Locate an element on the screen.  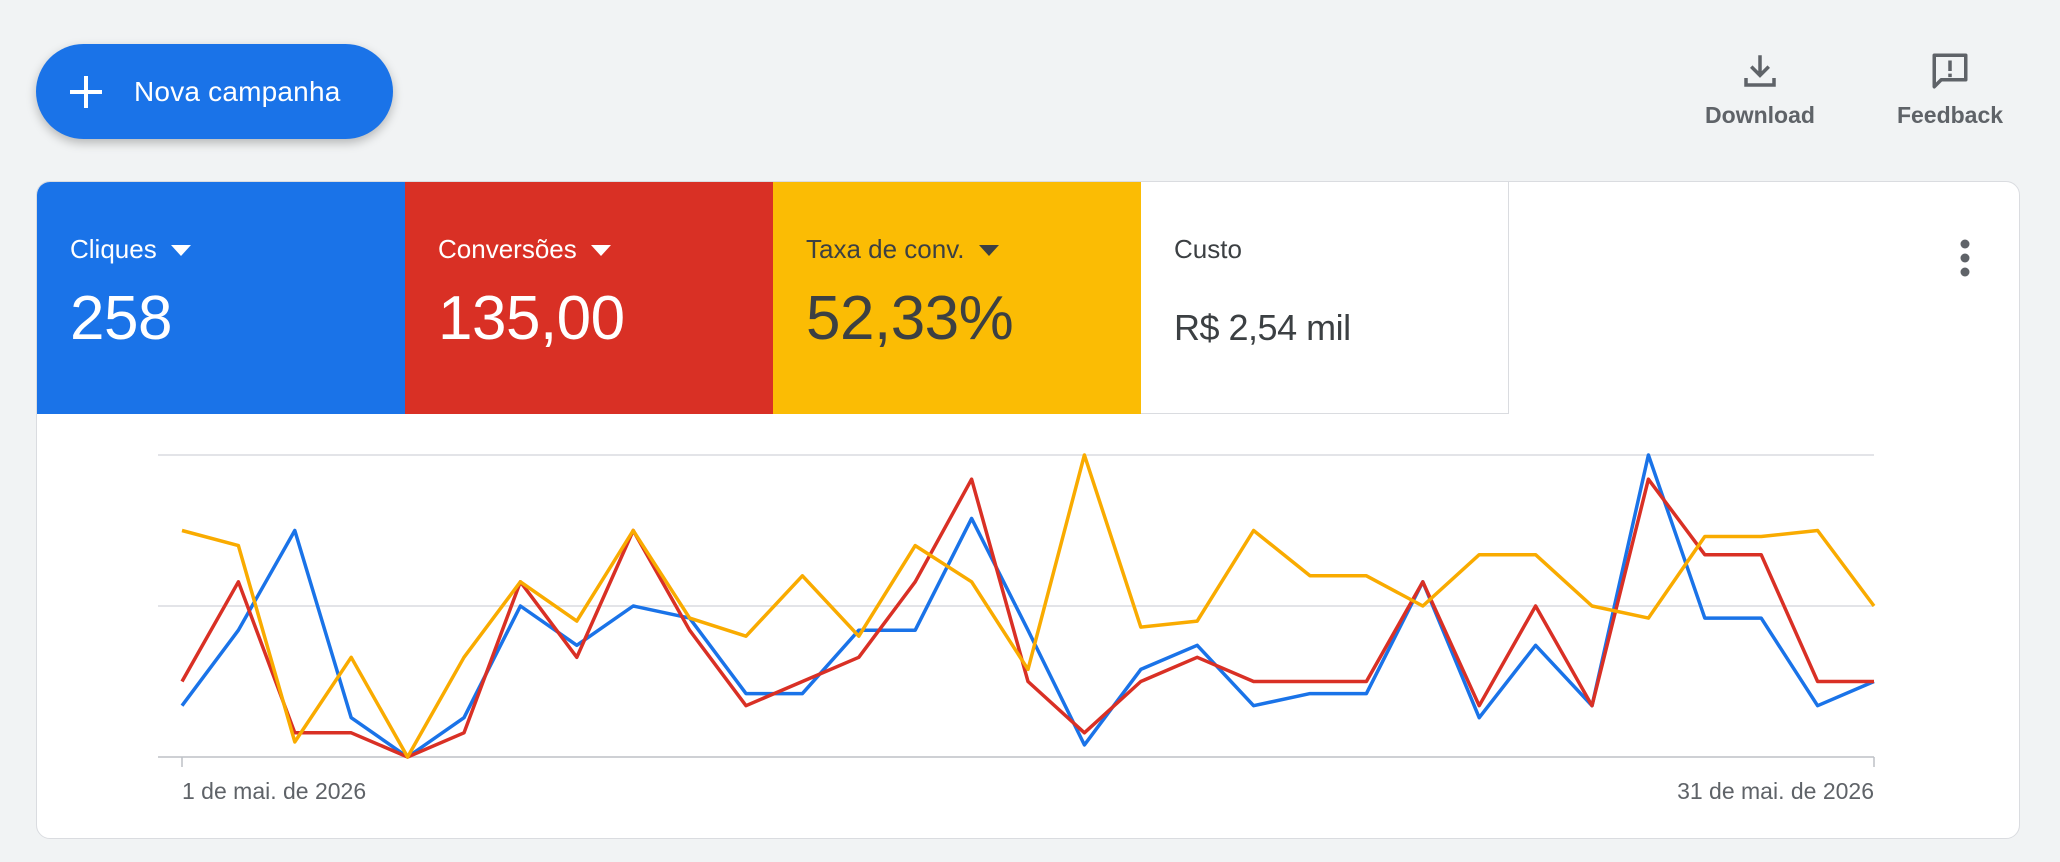
more-vert-icon is located at coordinates (1965, 258).